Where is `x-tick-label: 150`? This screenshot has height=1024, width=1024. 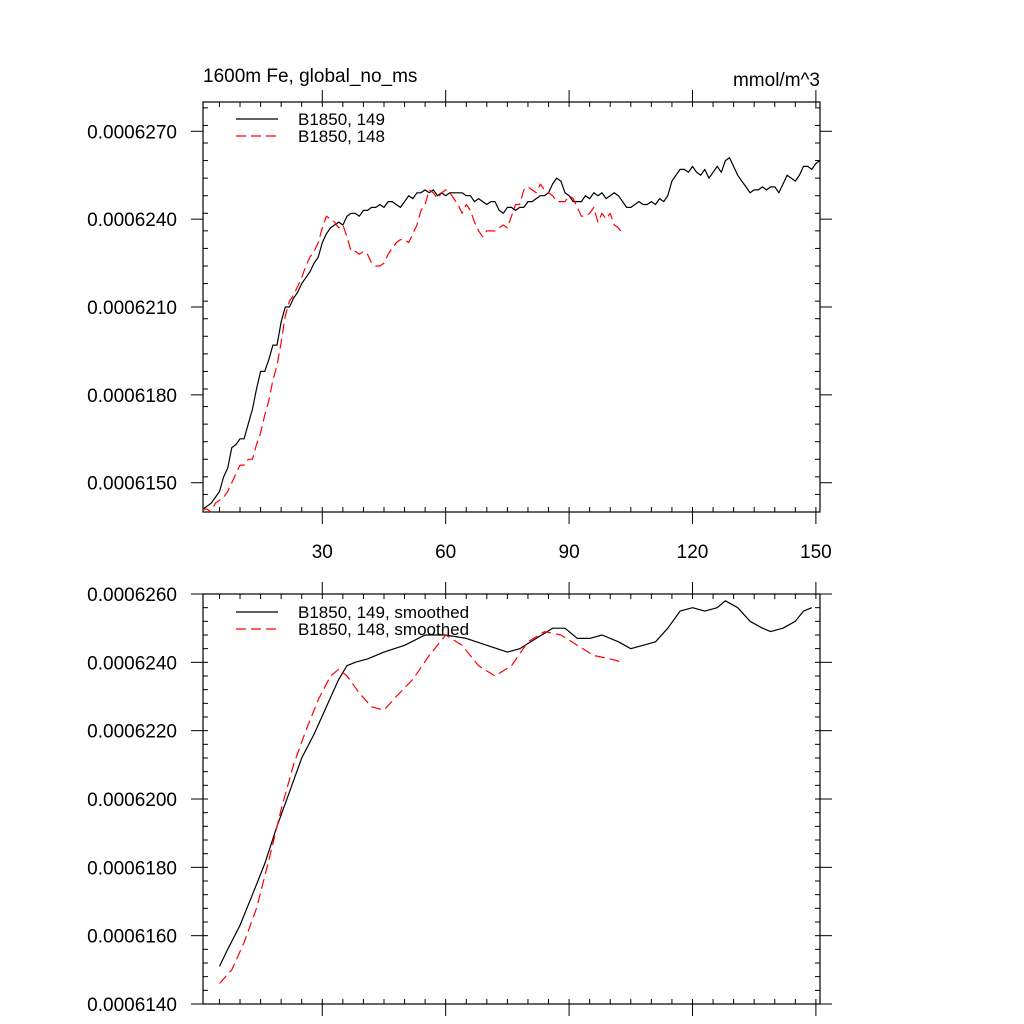 x-tick-label: 150 is located at coordinates (816, 552).